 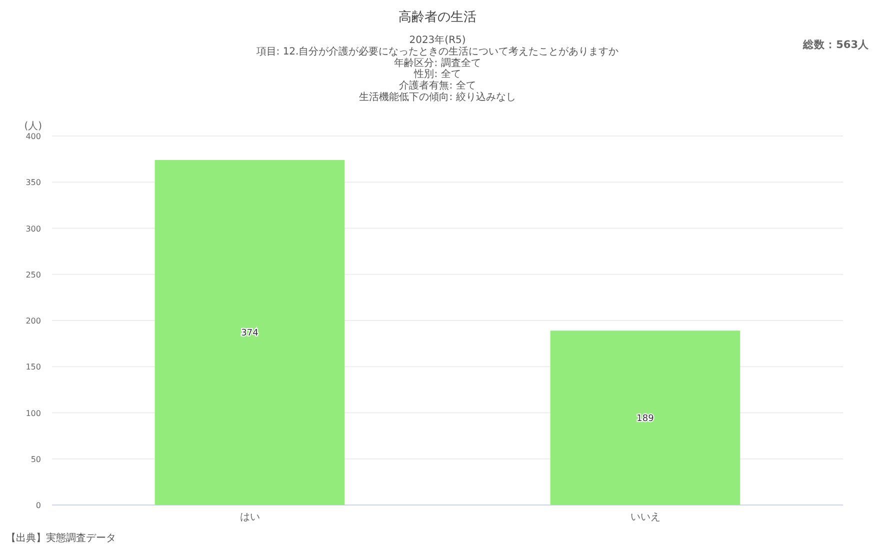 I want to click on y-tick-label: 50, so click(x=35, y=459).